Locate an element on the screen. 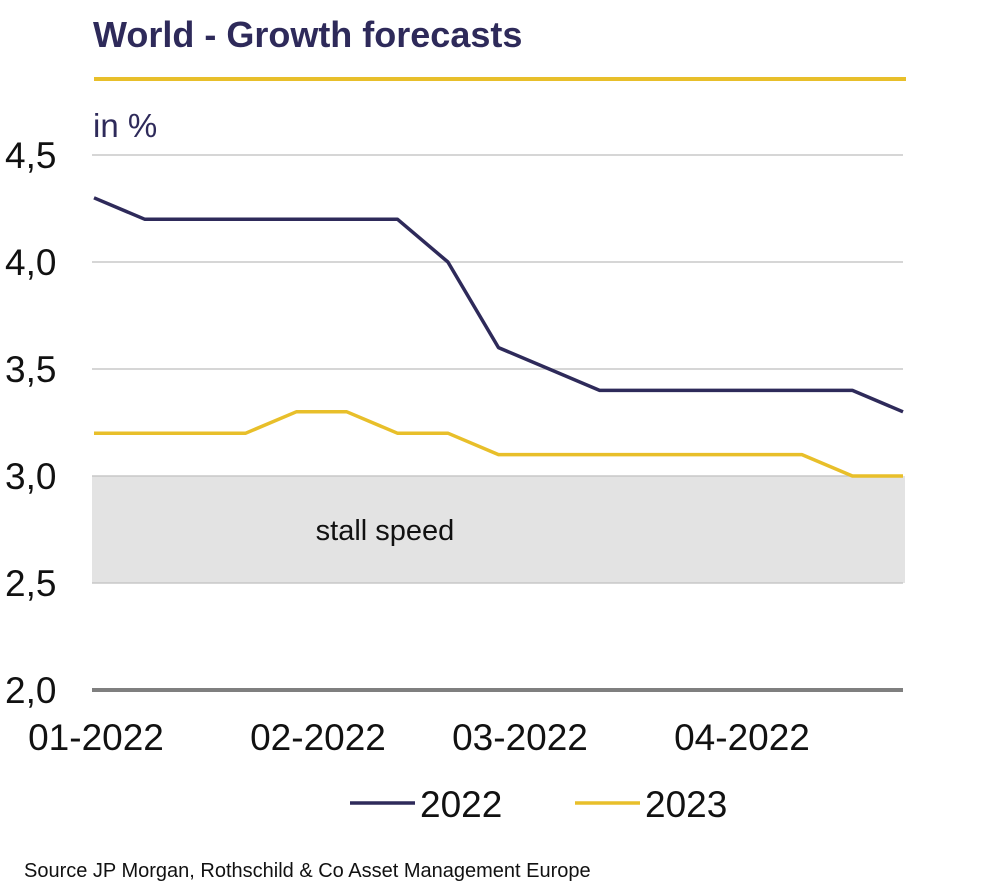 This screenshot has width=1001, height=896. legend-label-2023: 2023 is located at coordinates (686, 804).